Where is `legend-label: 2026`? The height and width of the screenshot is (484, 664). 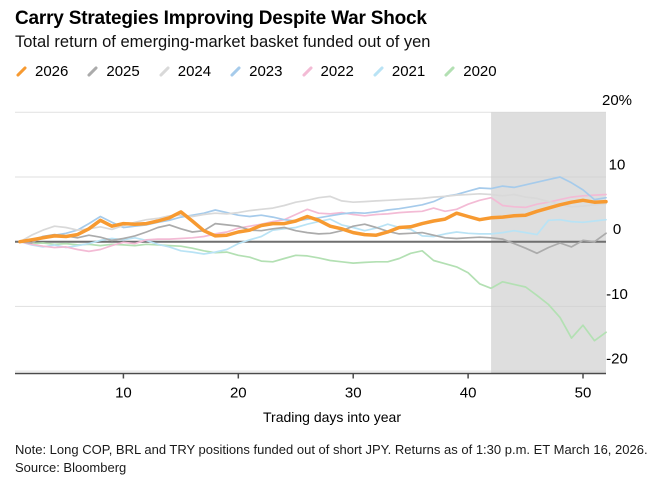 legend-label: 2026 is located at coordinates (52, 71).